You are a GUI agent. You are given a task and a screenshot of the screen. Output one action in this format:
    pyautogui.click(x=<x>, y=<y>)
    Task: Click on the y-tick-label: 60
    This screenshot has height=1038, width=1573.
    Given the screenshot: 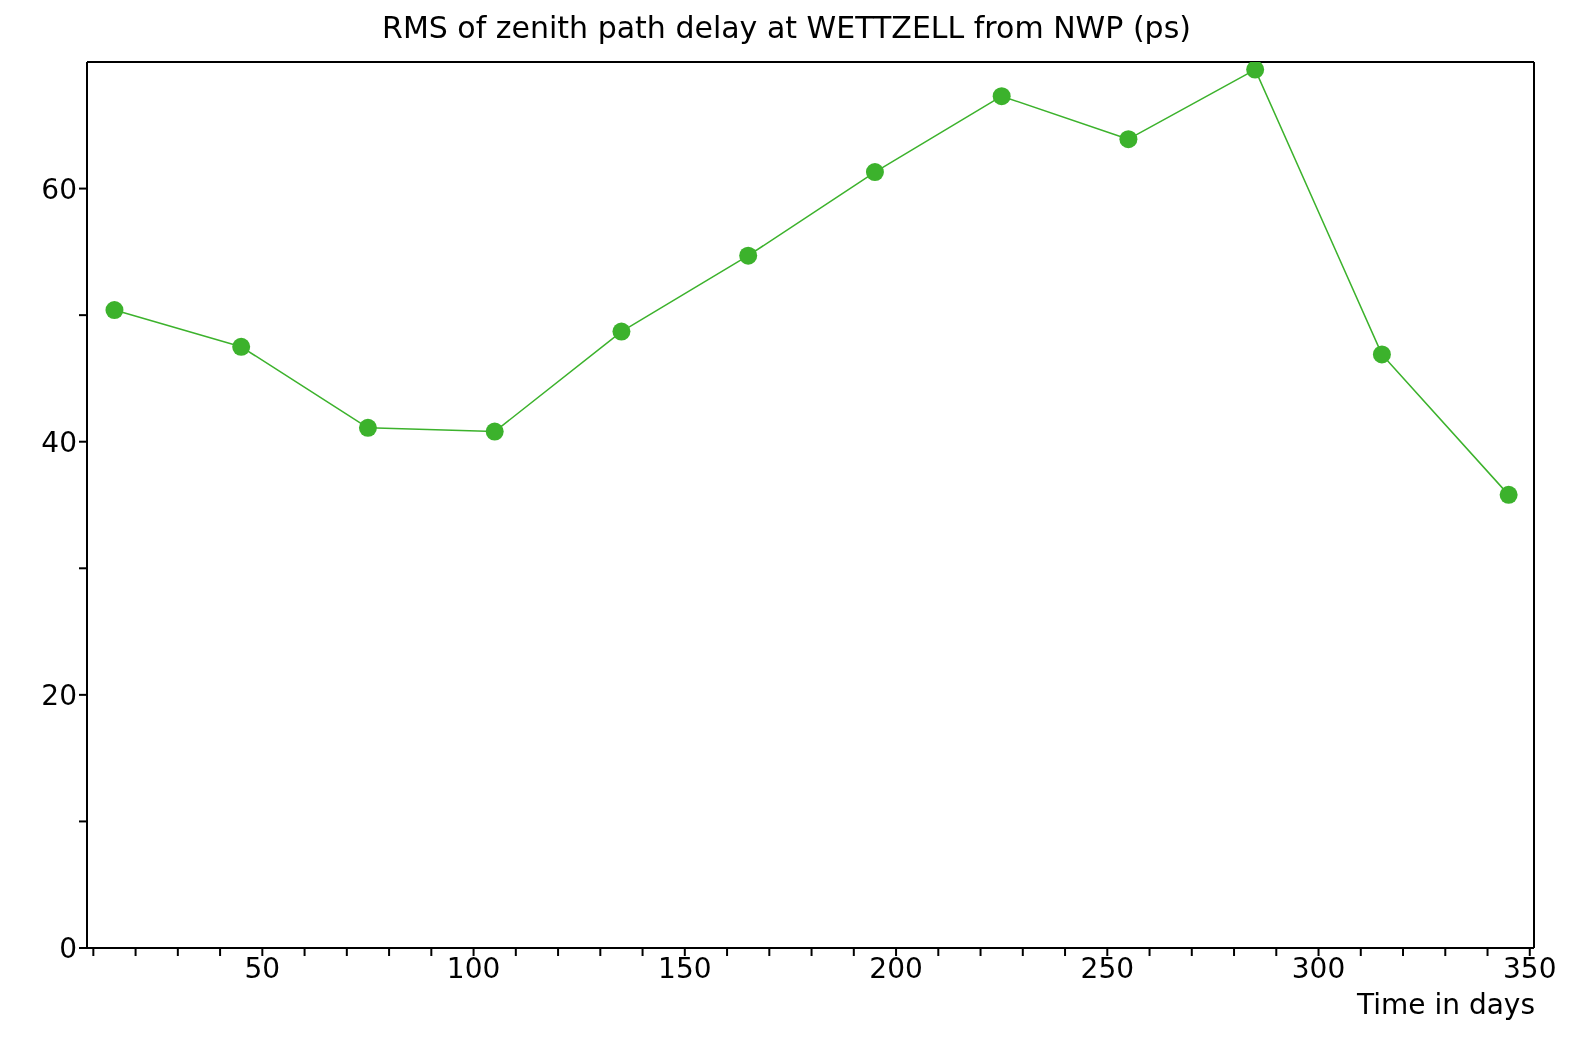 What is the action you would take?
    pyautogui.click(x=59, y=189)
    